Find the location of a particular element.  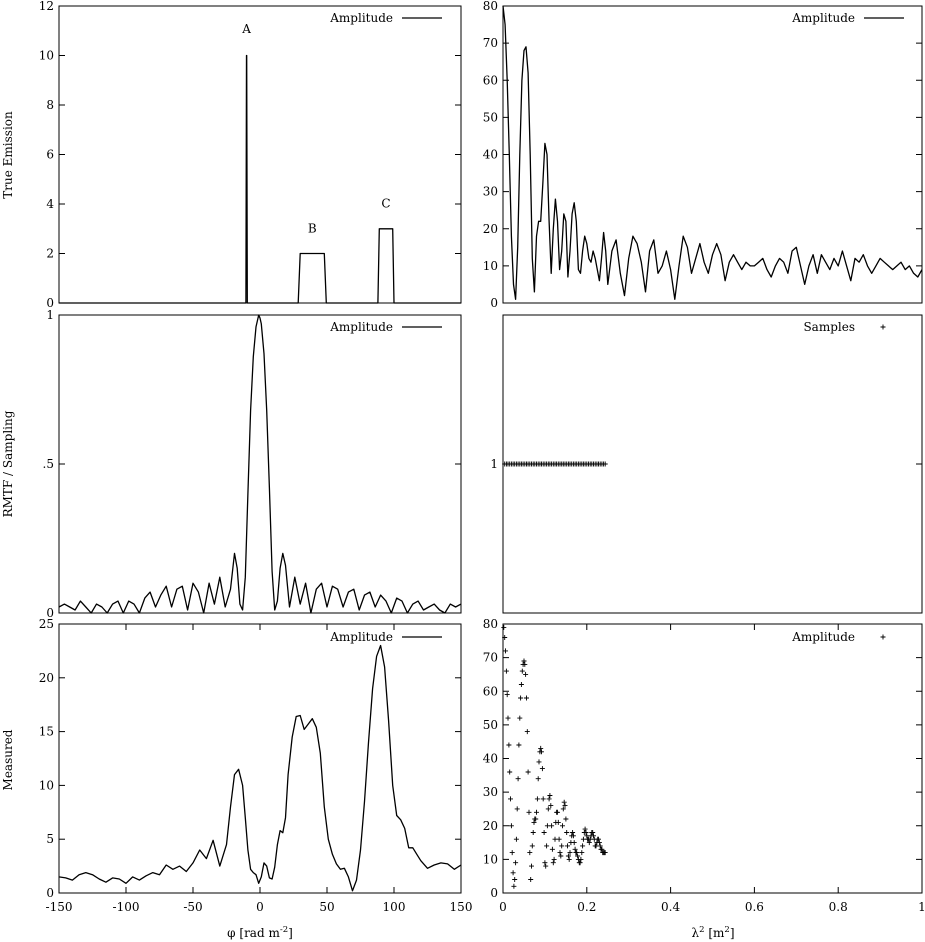

legend: Samples is located at coordinates (844, 327).